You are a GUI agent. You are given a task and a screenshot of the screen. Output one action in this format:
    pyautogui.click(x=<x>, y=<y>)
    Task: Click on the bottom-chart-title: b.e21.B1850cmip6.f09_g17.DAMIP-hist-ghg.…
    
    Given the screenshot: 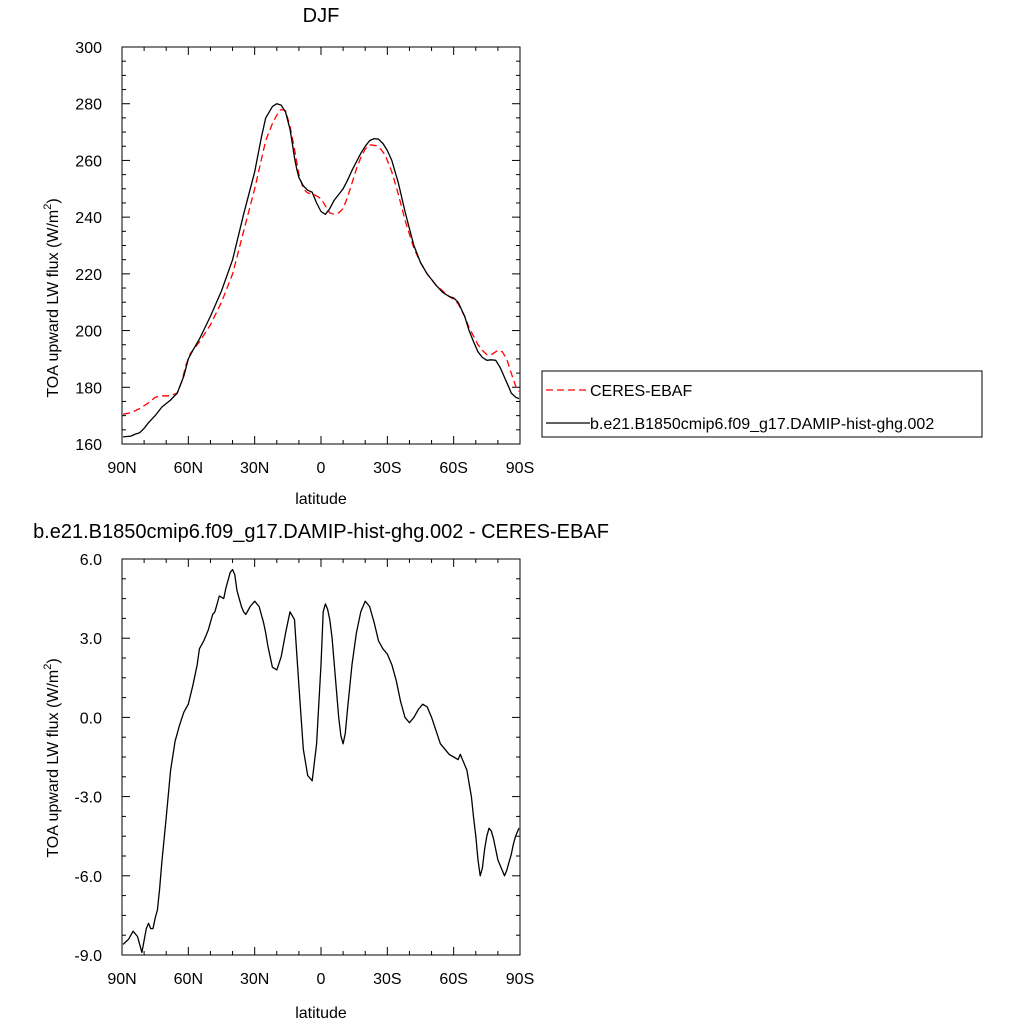 What is the action you would take?
    pyautogui.click(x=321, y=532)
    